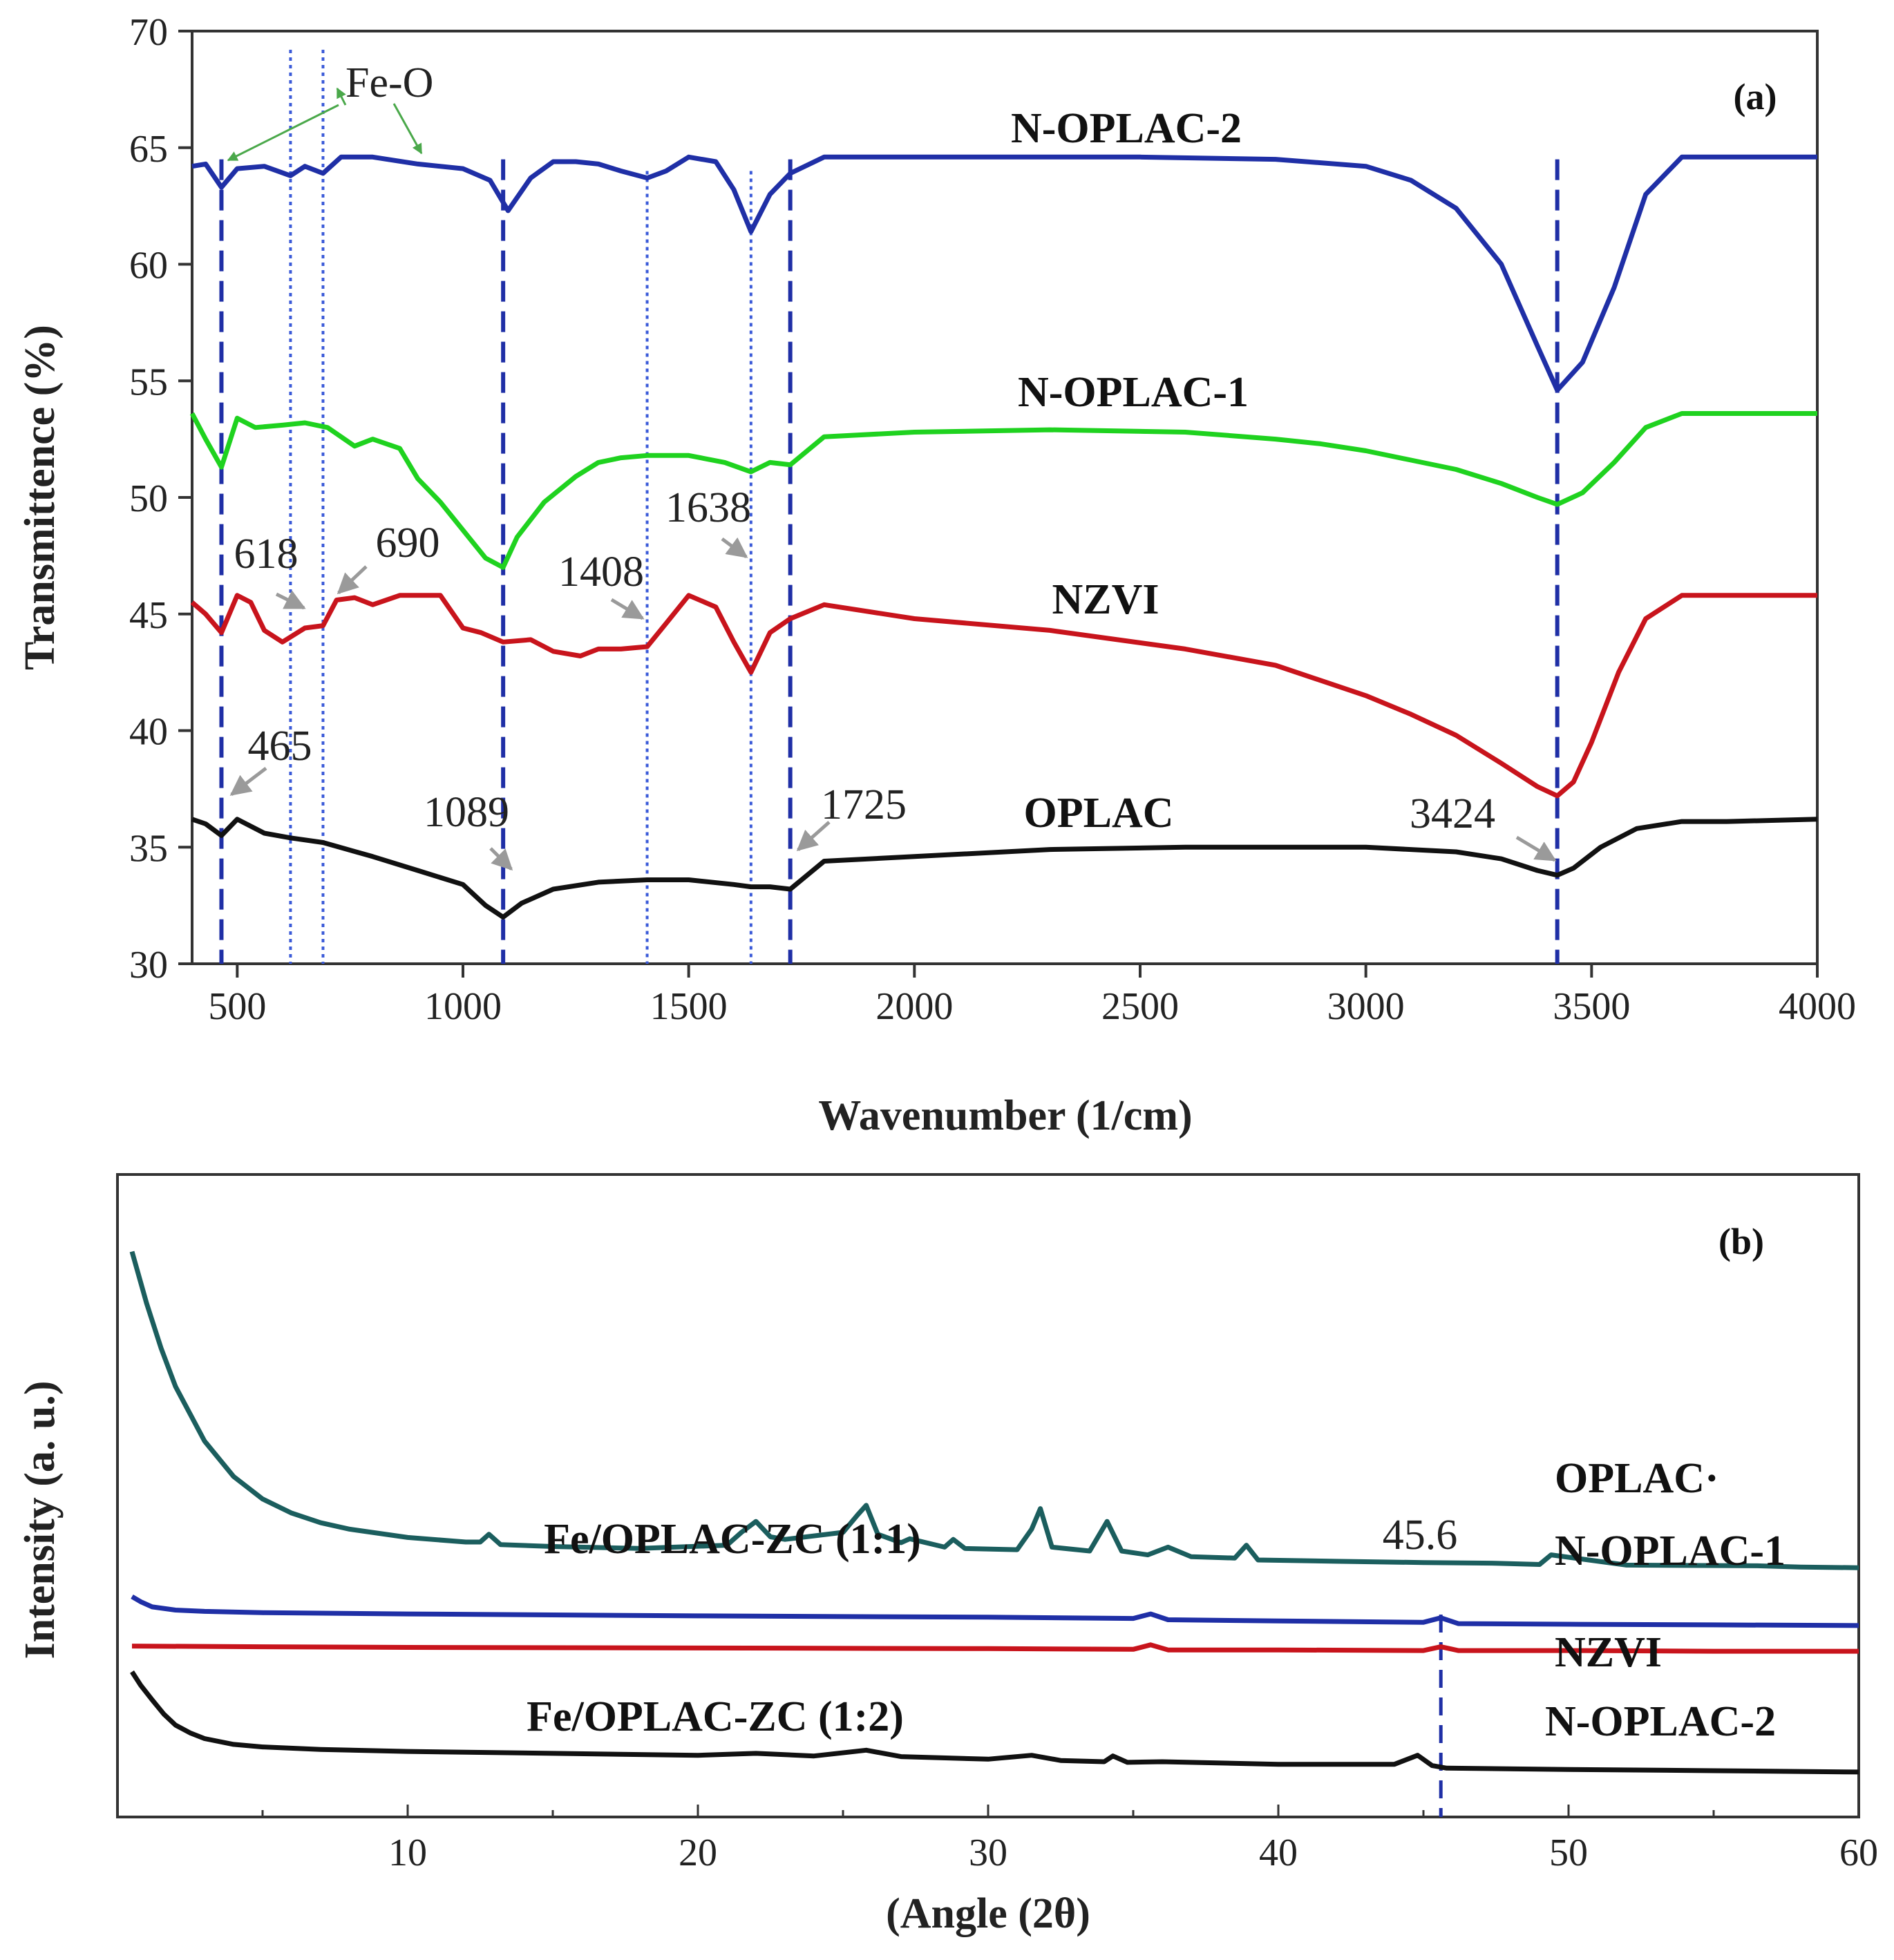  Describe the element at coordinates (1660, 1721) in the screenshot. I see `xrd-series-label-n-oplac-2: N-OPLAC-2` at that location.